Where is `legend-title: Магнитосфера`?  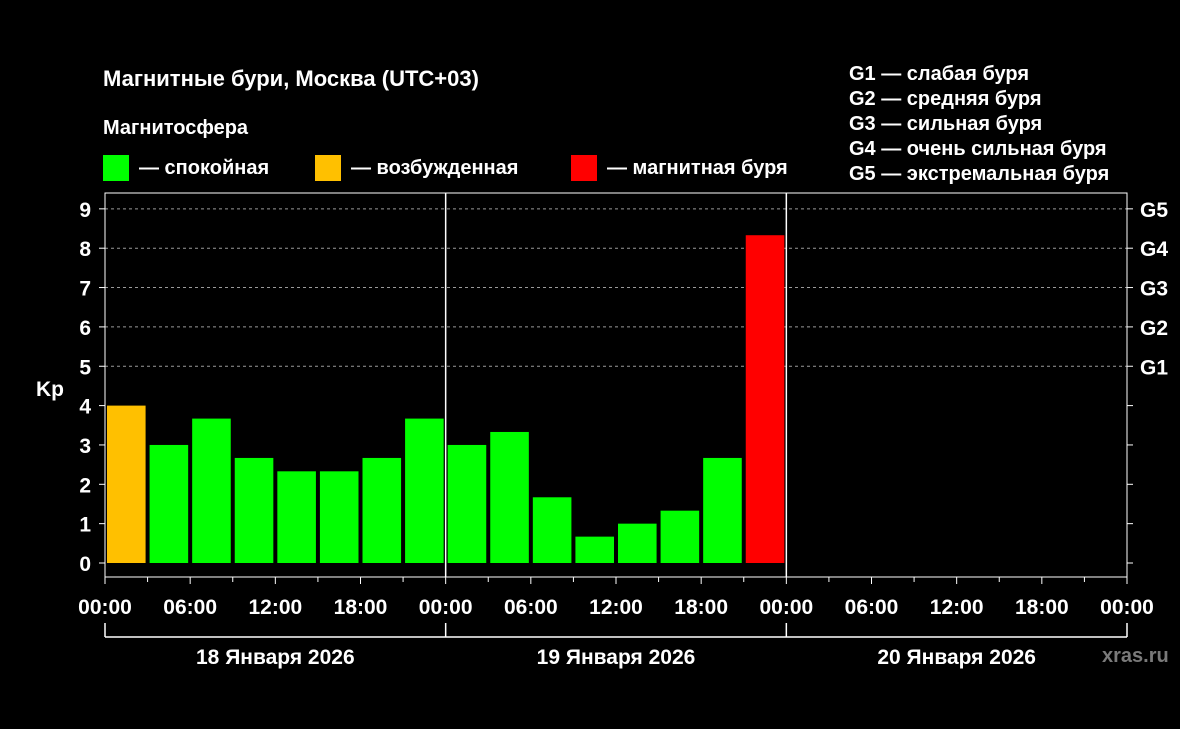
legend-title: Магнитосфера is located at coordinates (176, 128).